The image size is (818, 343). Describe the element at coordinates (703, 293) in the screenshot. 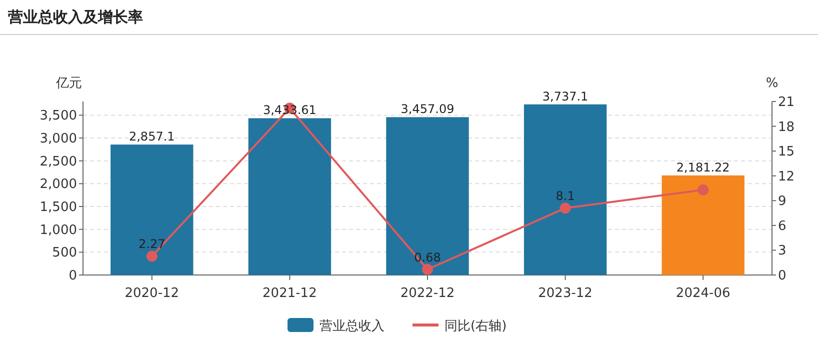

I see `x-tick-label: 2024-06` at that location.